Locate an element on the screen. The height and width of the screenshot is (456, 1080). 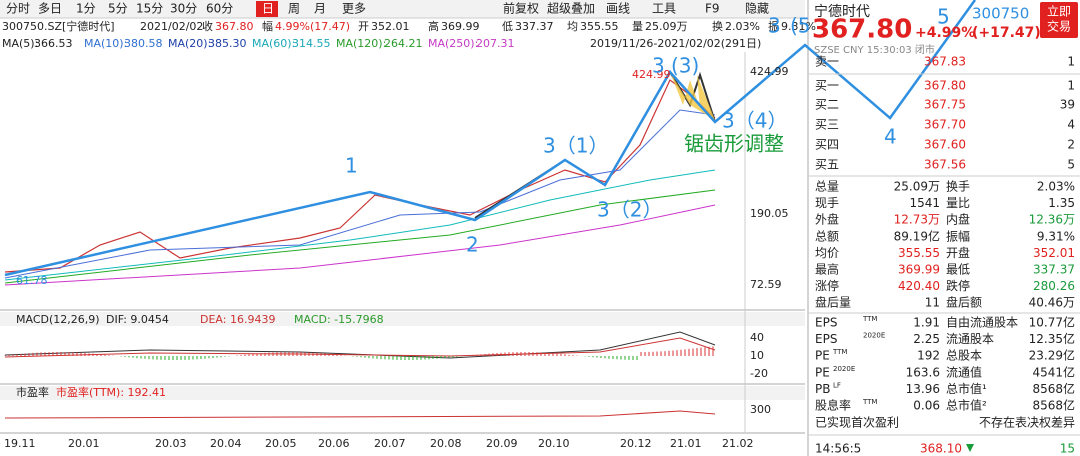
stat-label: 开盘 is located at coordinates (958, 252).